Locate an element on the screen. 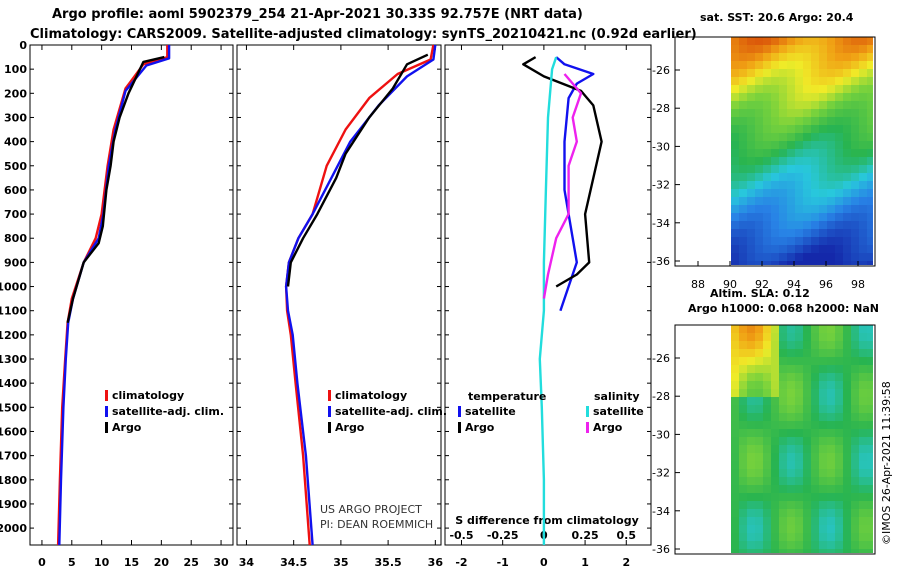 This screenshot has height=580, width=900. depth-tick-label: 200 is located at coordinates (15, 93).